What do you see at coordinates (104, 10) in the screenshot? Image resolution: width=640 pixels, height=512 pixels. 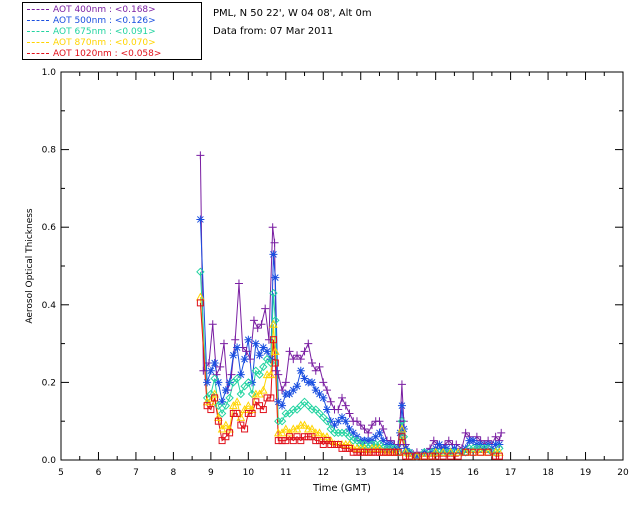 I see `legend-label-400nm: AOT 400nm : <0.168>` at bounding box center [104, 10].